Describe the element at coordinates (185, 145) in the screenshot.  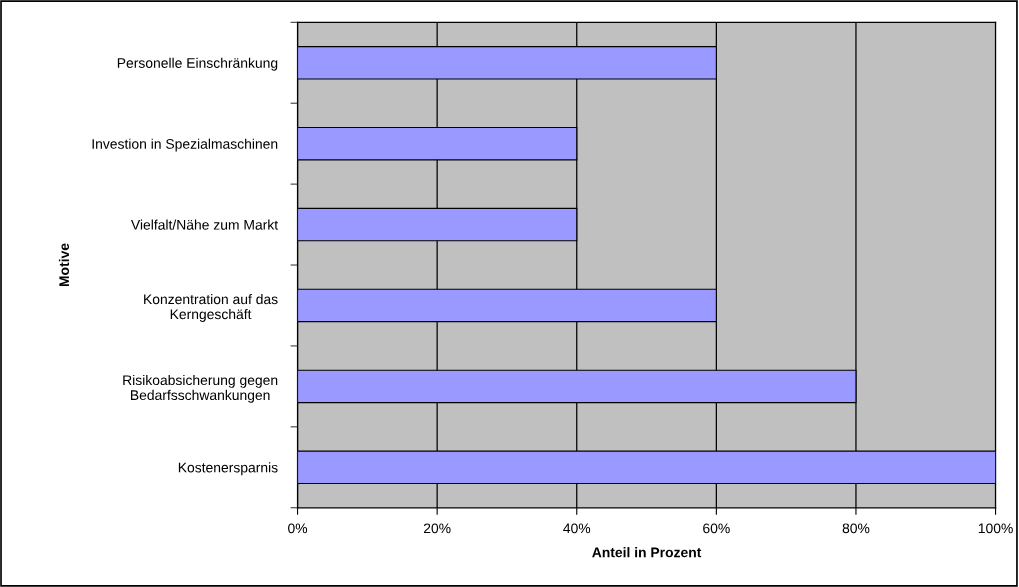
I see `y-tick-label: Investion in Spezialmaschinen` at that location.